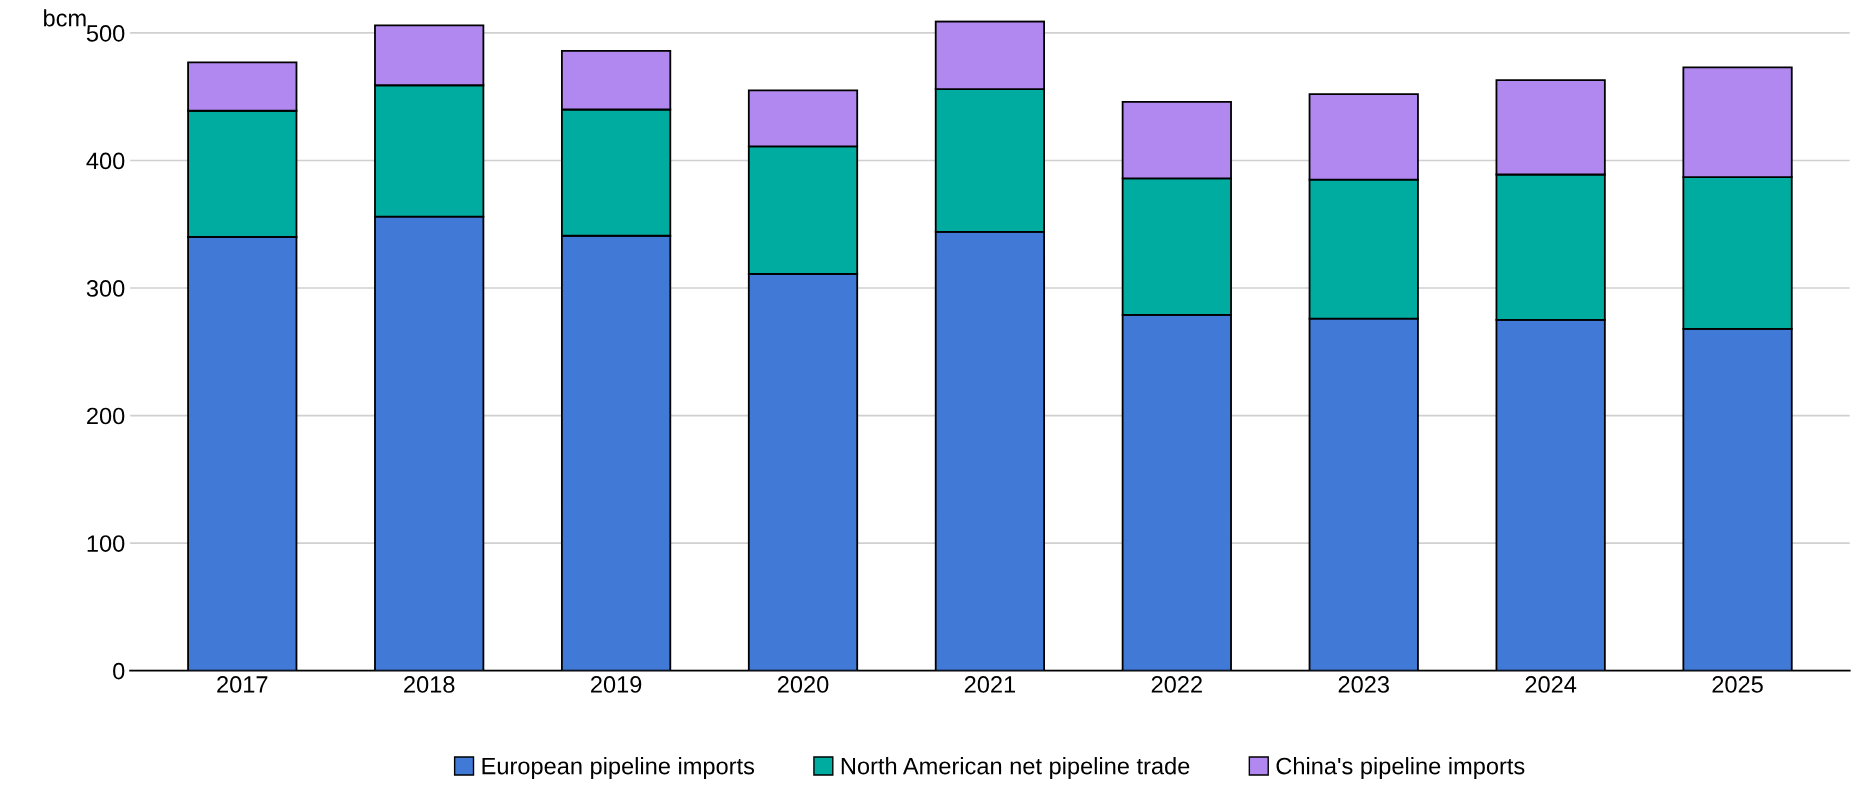 The width and height of the screenshot is (1859, 808). Describe the element at coordinates (990, 684) in the screenshot. I see `x-tick-label: 2021` at that location.